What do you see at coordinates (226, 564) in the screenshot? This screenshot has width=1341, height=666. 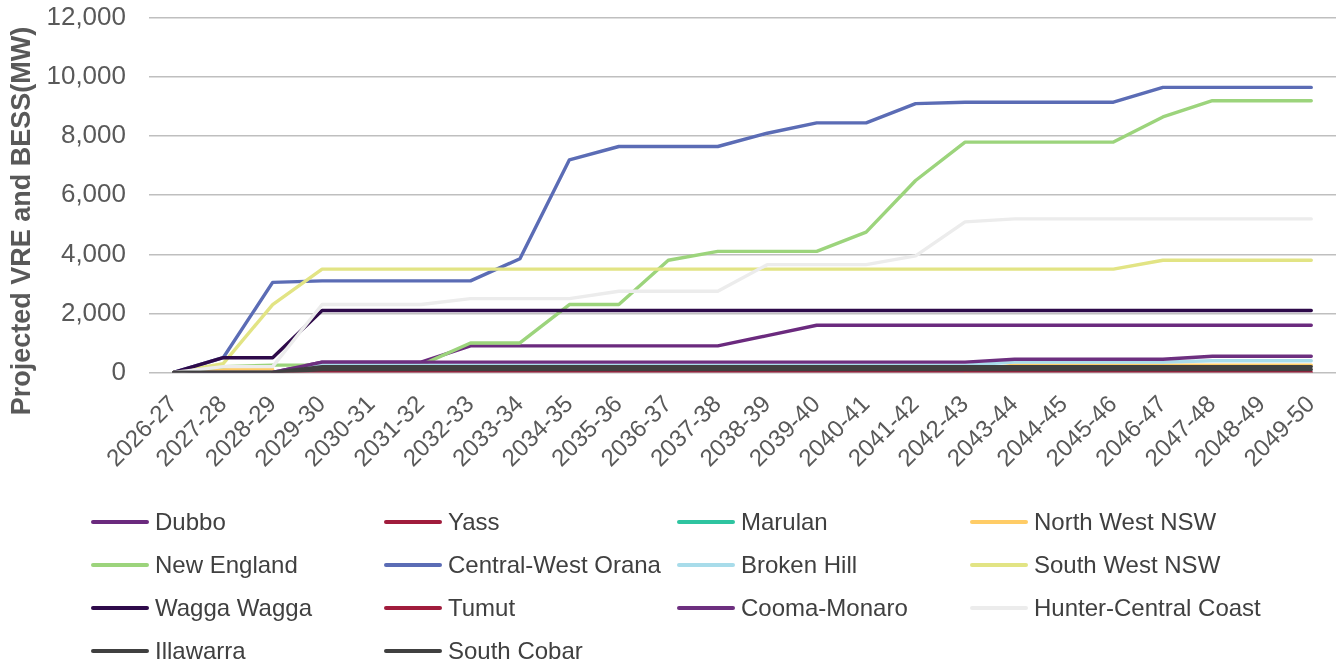 I see `legend-label: New England` at bounding box center [226, 564].